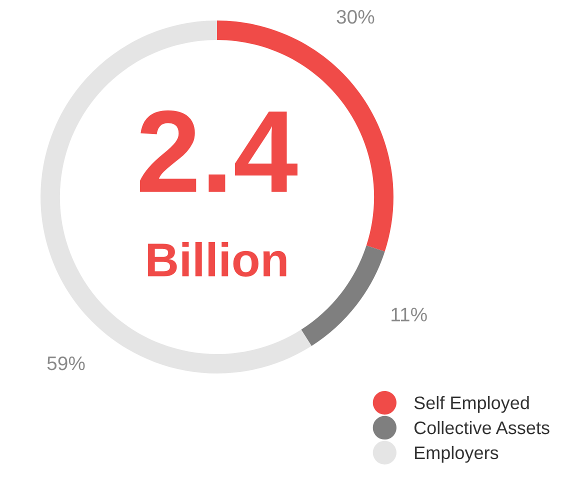  What do you see at coordinates (471, 404) in the screenshot?
I see `legend-label: Self Employed` at bounding box center [471, 404].